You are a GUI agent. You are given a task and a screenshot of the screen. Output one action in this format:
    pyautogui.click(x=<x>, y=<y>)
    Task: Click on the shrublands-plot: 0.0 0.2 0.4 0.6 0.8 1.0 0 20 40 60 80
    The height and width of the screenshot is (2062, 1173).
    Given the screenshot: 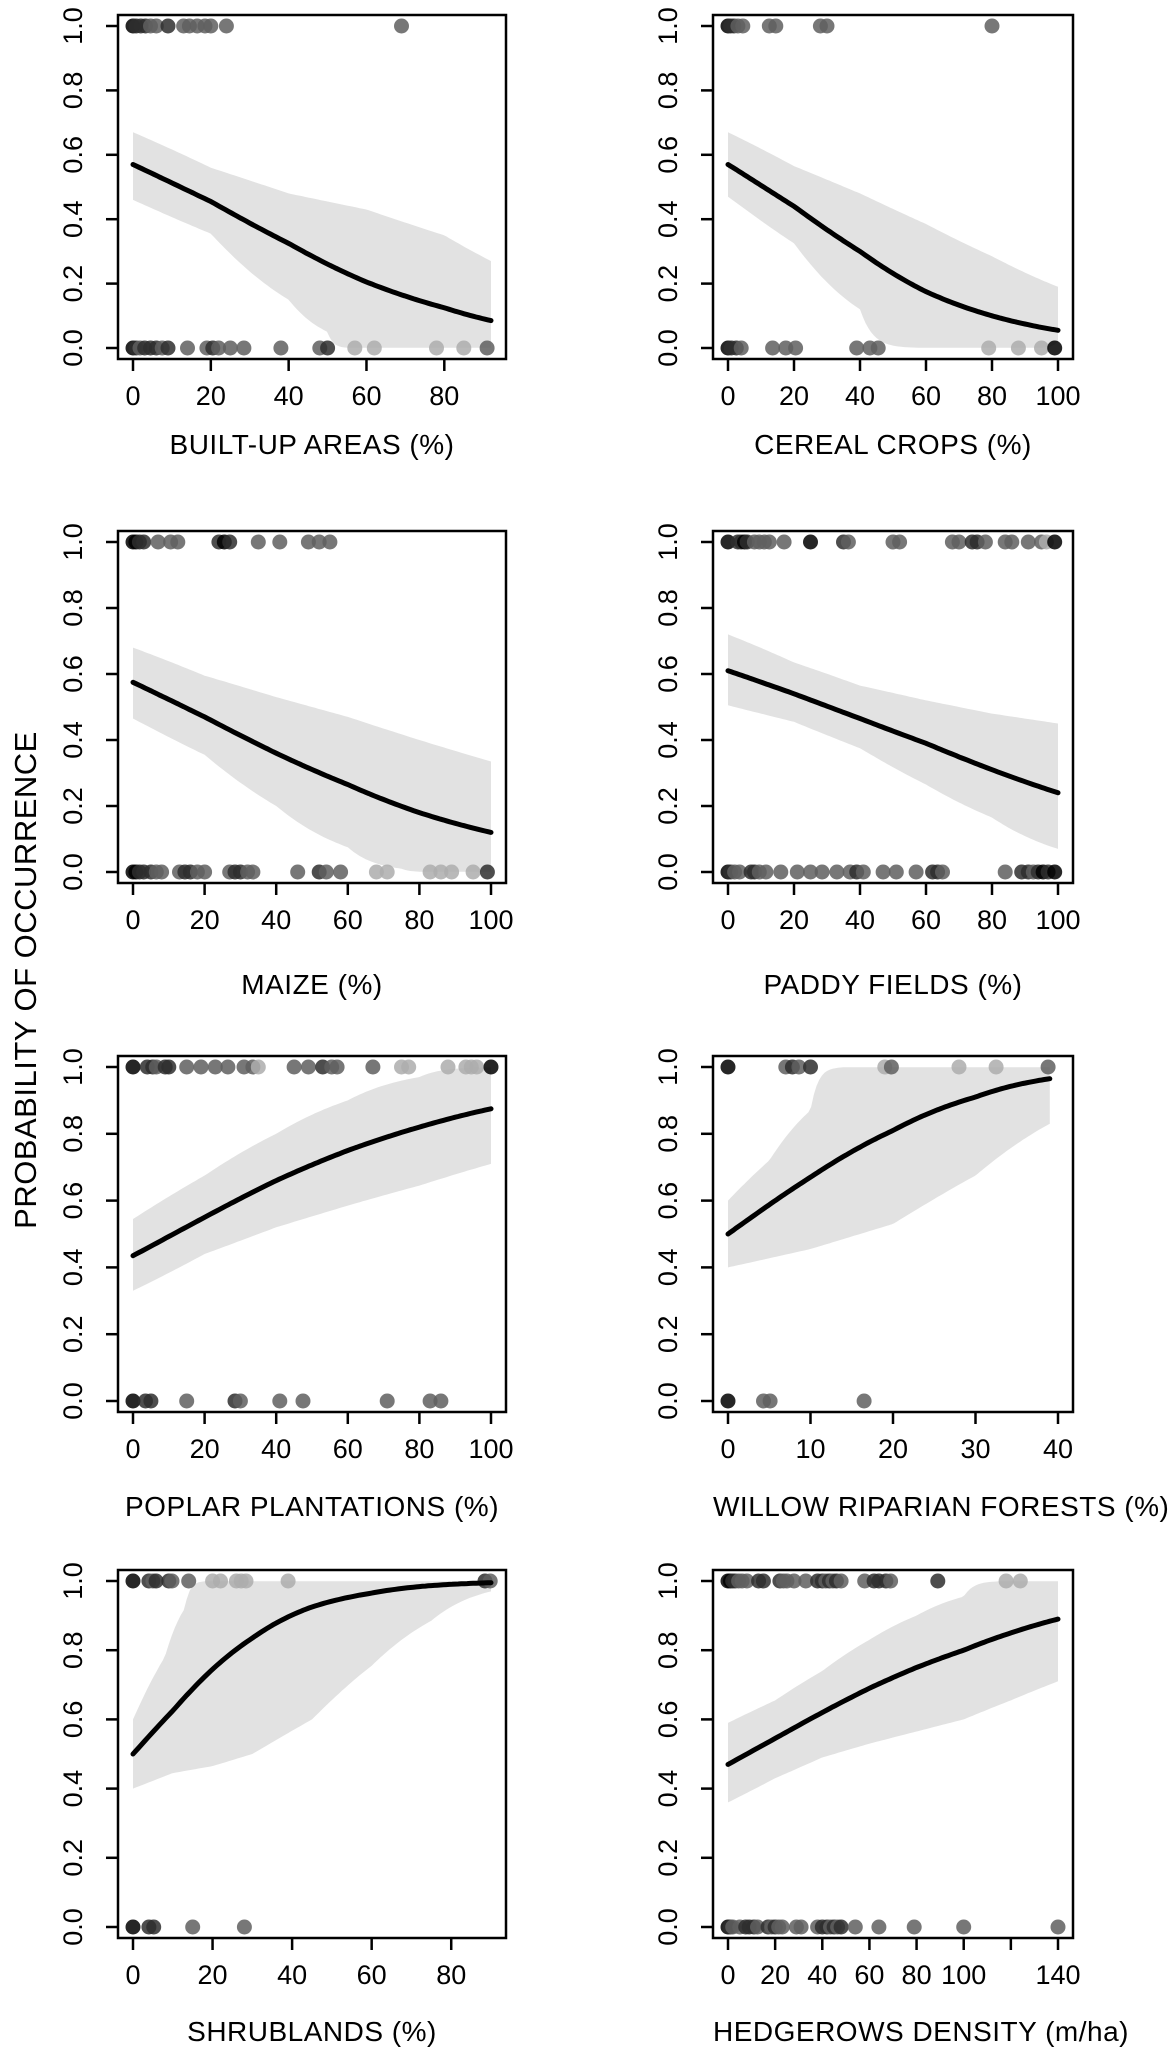 What is the action you would take?
    pyautogui.click(x=283, y=1776)
    